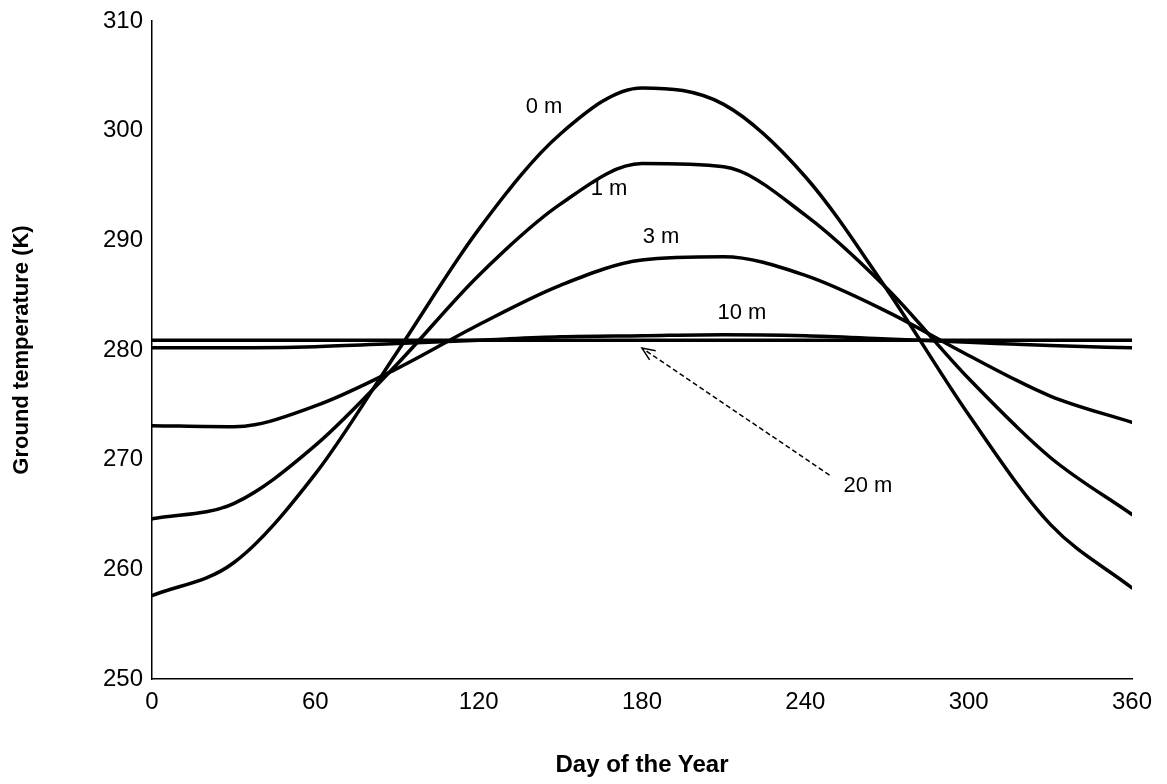  I want to click on y-axis-title: Ground temperature (K), so click(21, 350).